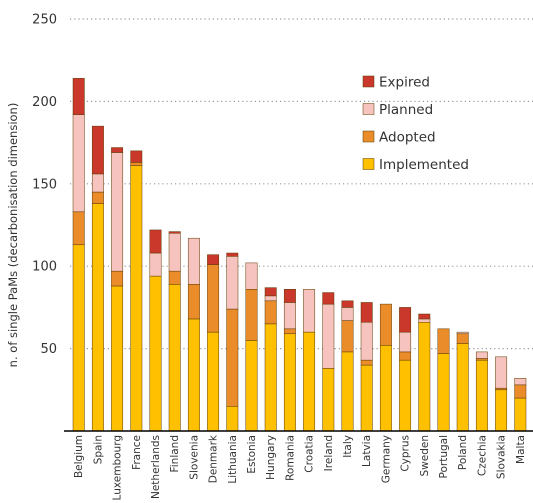 Image resolution: width=533 pixels, height=503 pixels. What do you see at coordinates (502, 457) in the screenshot?
I see `x-tick-label: Slovakia` at bounding box center [502, 457].